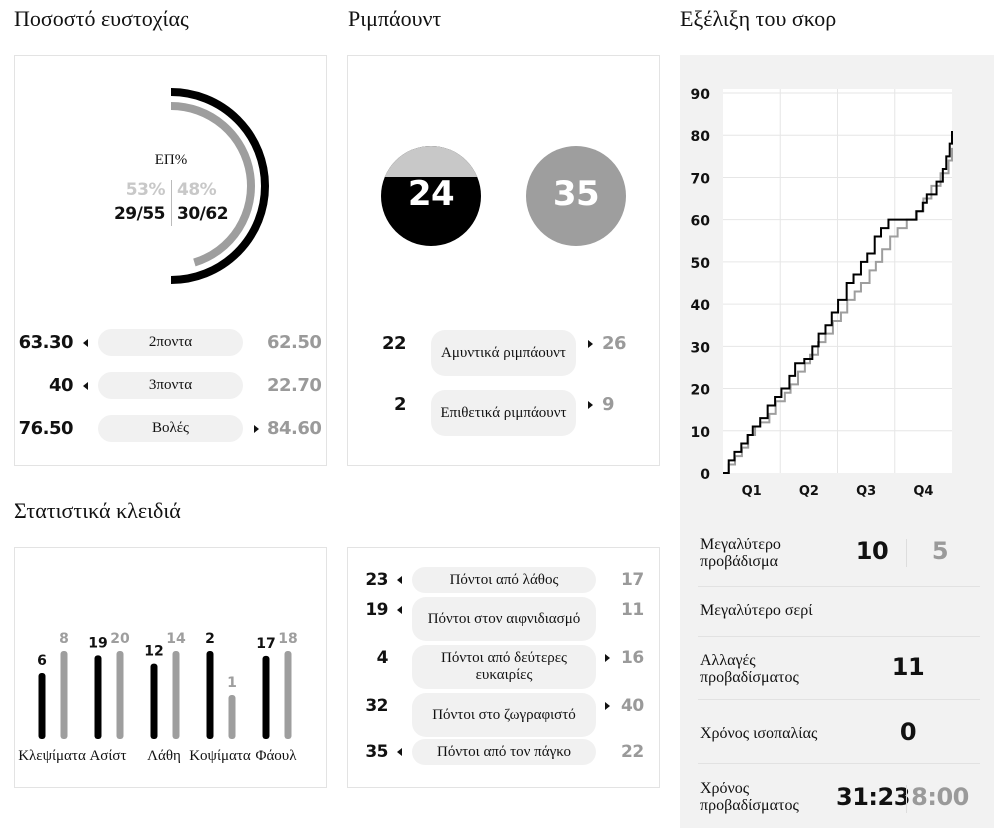  What do you see at coordinates (265, 644) in the screenshot?
I see `bar-label-team1-4: 17` at bounding box center [265, 644].